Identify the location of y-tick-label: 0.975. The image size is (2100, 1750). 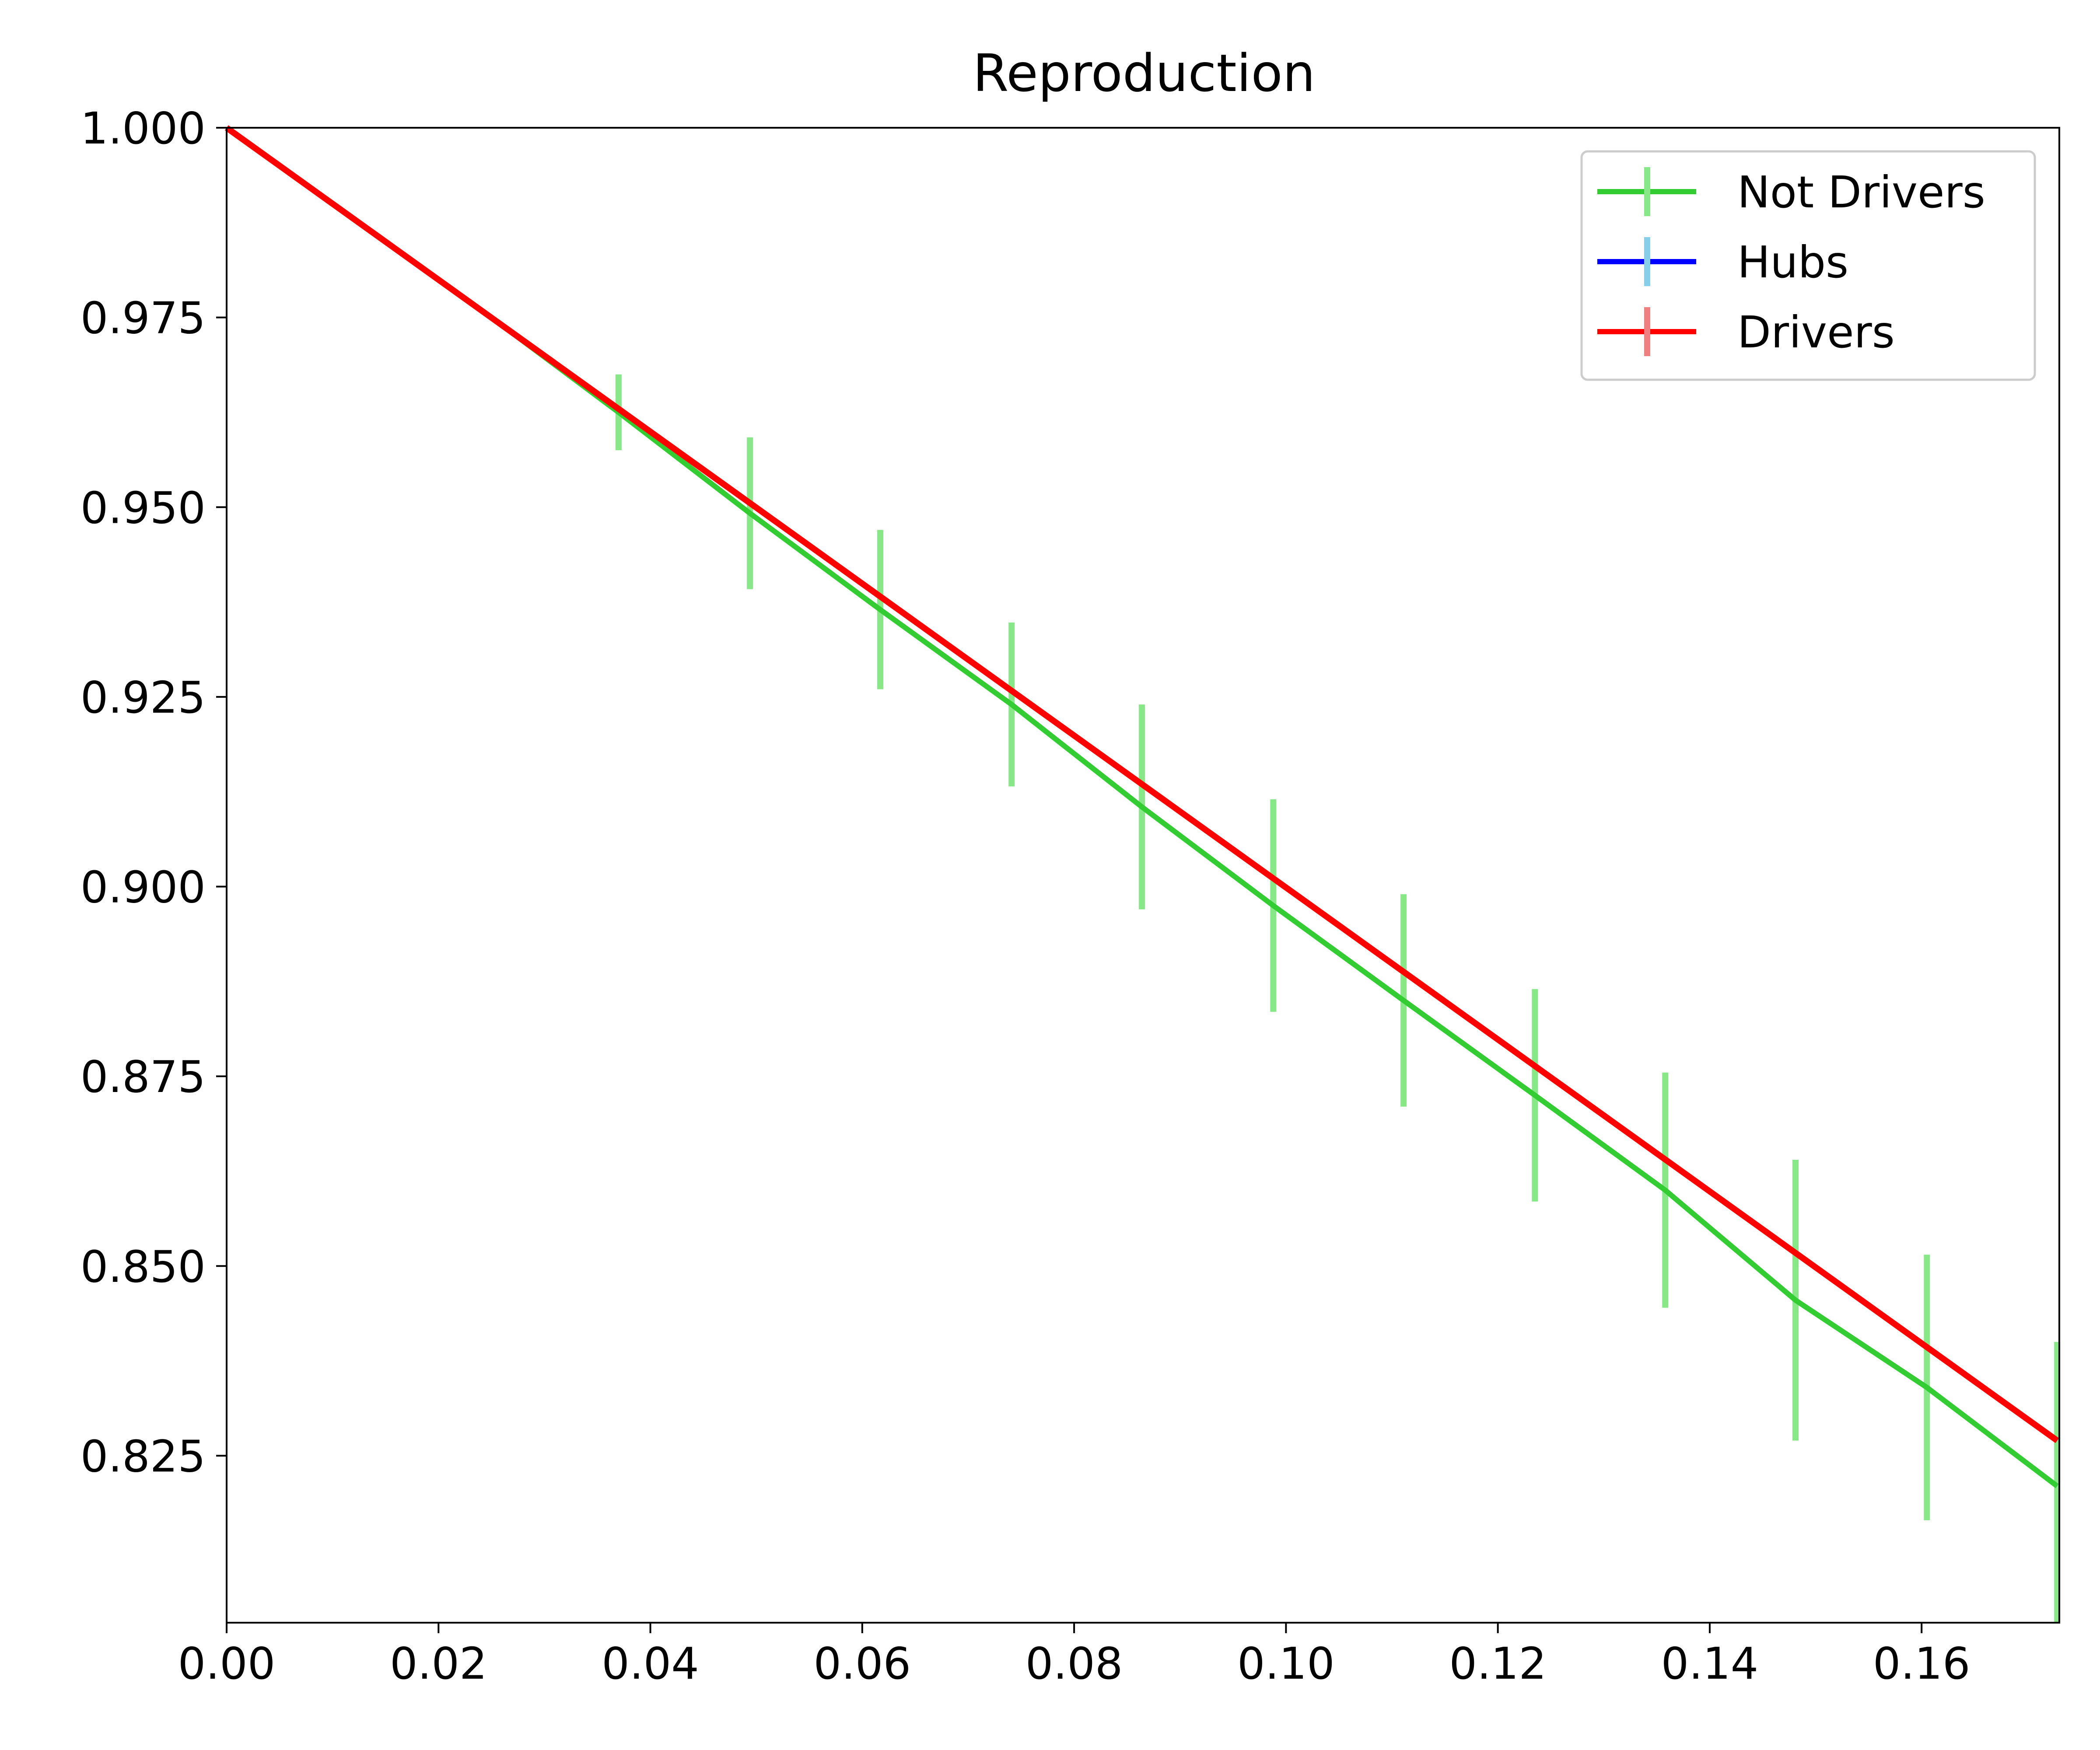
(143, 318).